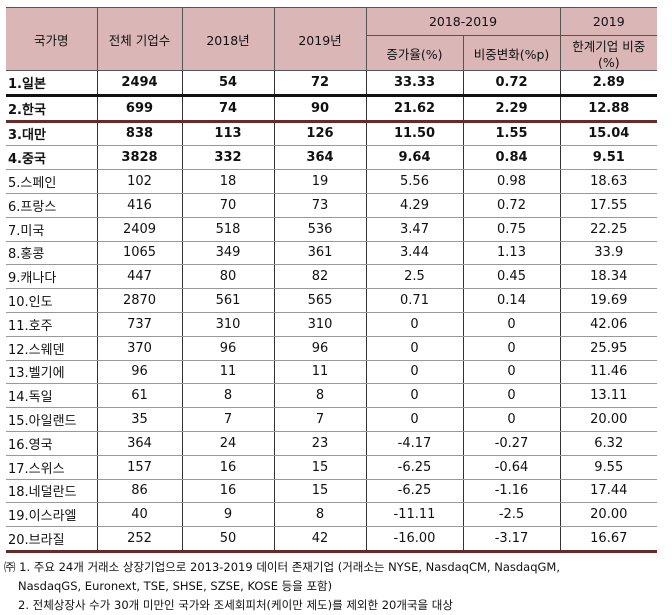 The image size is (672, 615). What do you see at coordinates (415, 53) in the screenshot?
I see `header-growth: 증가율(%)` at bounding box center [415, 53].